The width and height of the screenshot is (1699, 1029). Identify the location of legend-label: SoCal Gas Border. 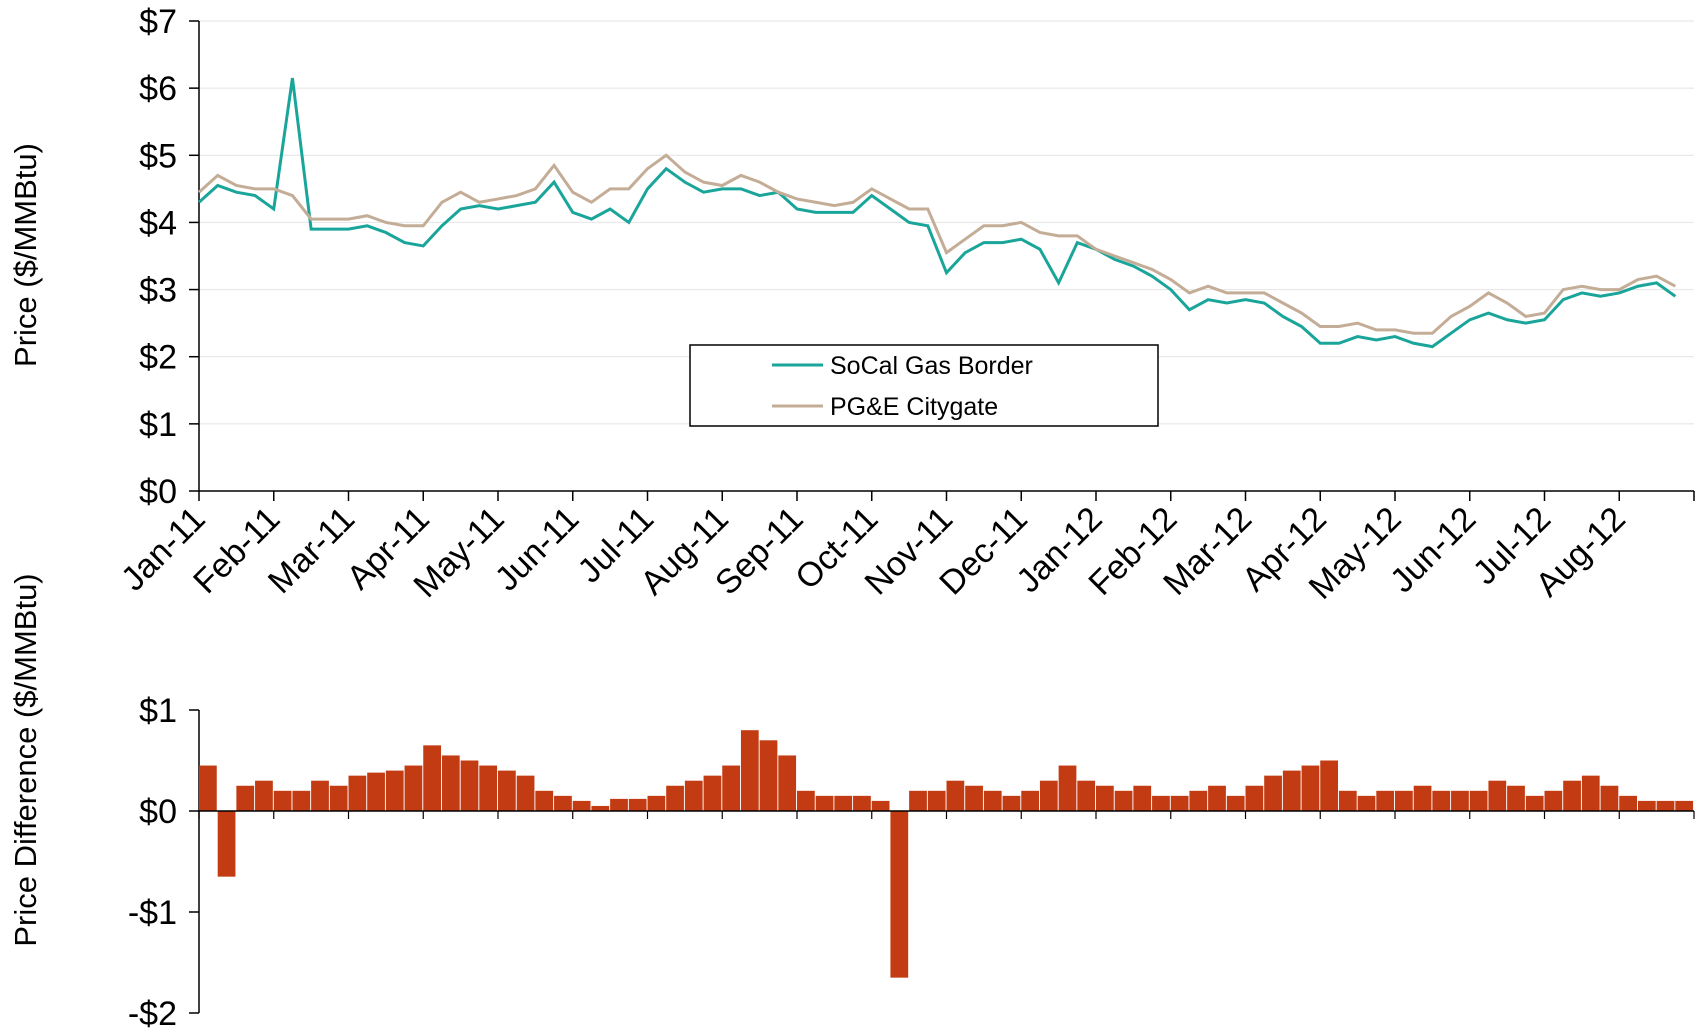
(931, 366).